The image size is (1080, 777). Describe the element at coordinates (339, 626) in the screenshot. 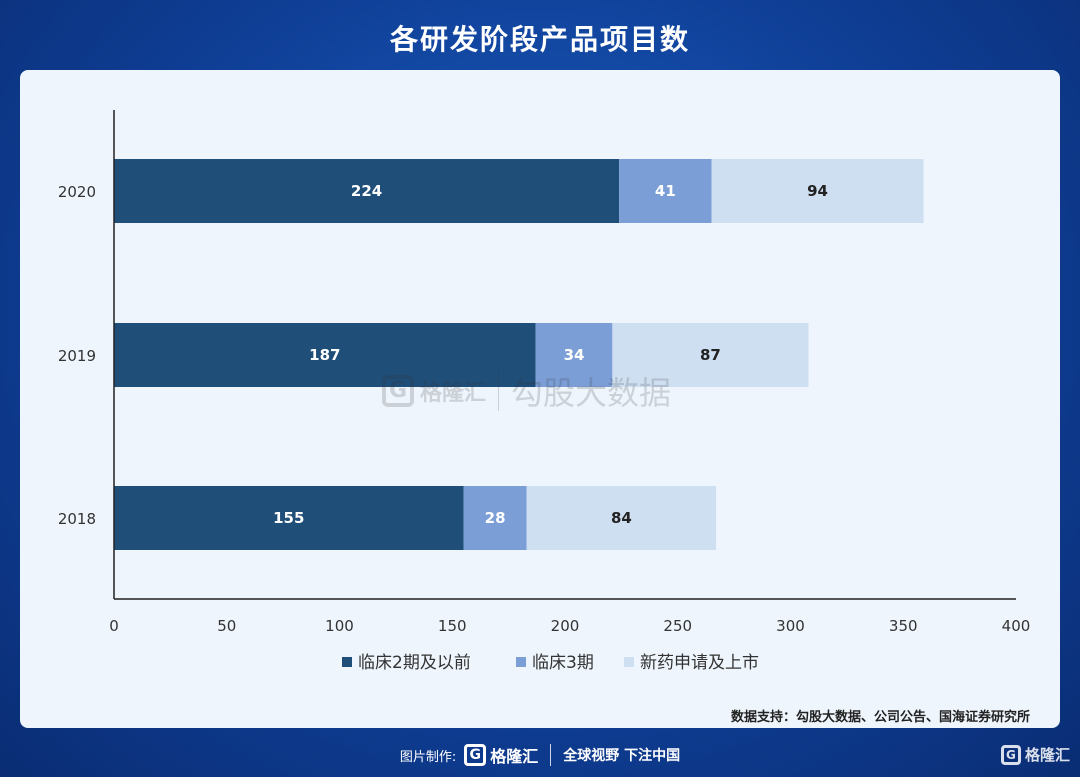

I see `x-tick-label: 100` at that location.